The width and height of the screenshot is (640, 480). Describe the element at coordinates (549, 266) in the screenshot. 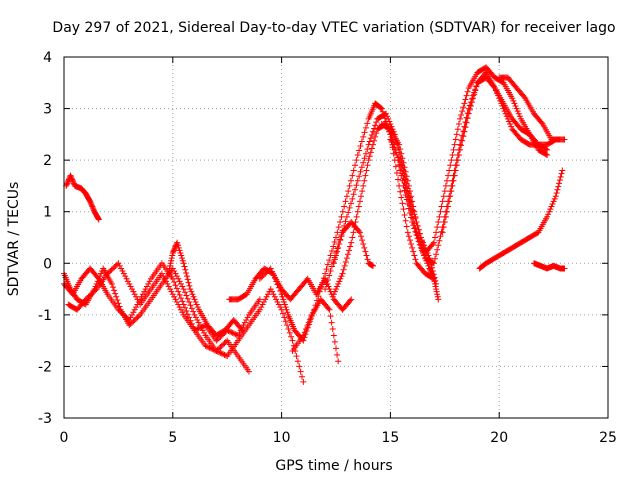

I see `series-track-q` at that location.